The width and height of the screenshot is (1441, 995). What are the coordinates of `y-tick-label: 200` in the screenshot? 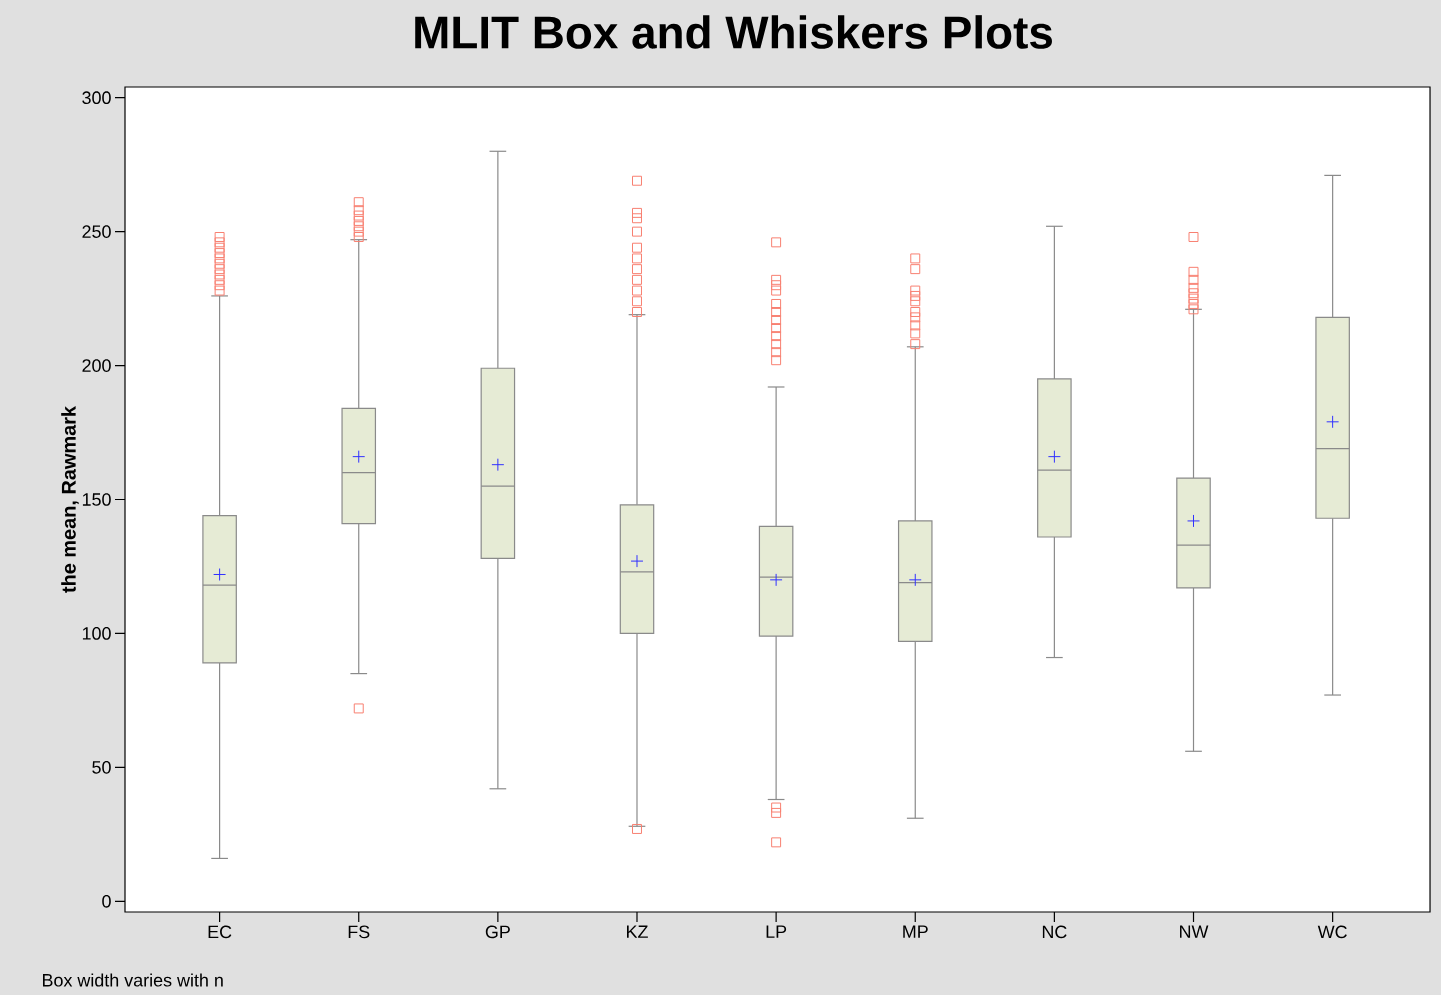 It's located at (96, 365).